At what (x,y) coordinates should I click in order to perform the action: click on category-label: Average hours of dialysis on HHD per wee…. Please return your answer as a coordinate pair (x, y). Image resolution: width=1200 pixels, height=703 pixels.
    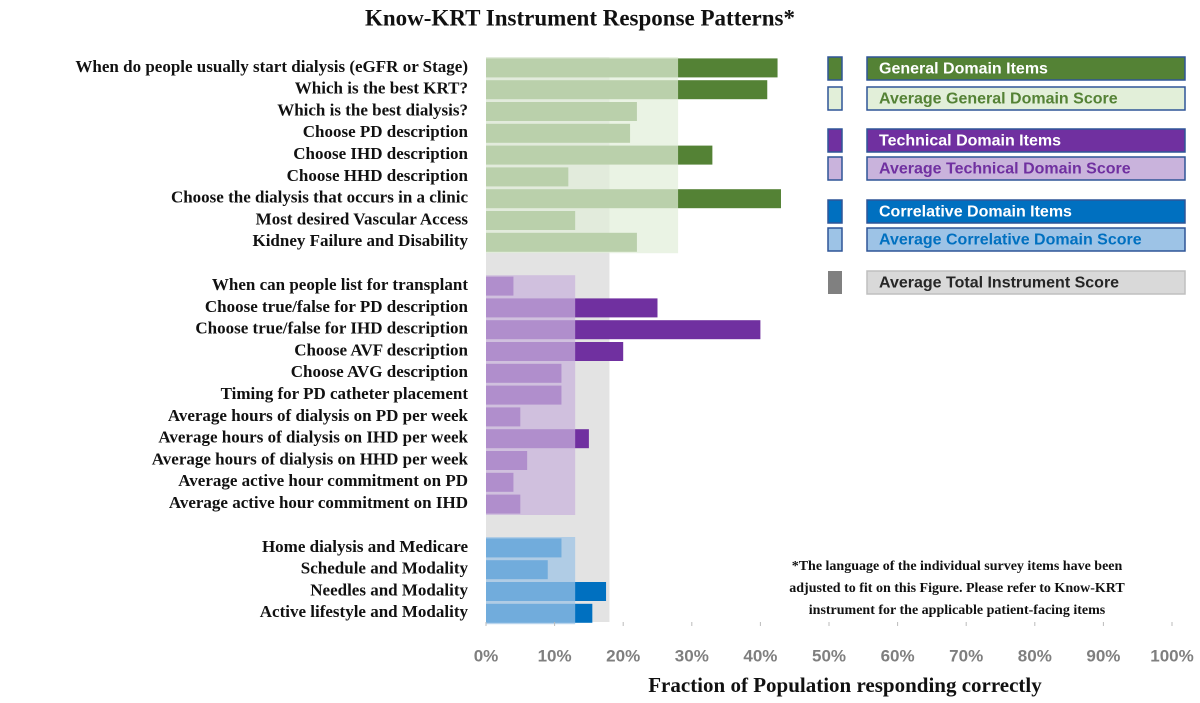
    Looking at the image, I should click on (310, 458).